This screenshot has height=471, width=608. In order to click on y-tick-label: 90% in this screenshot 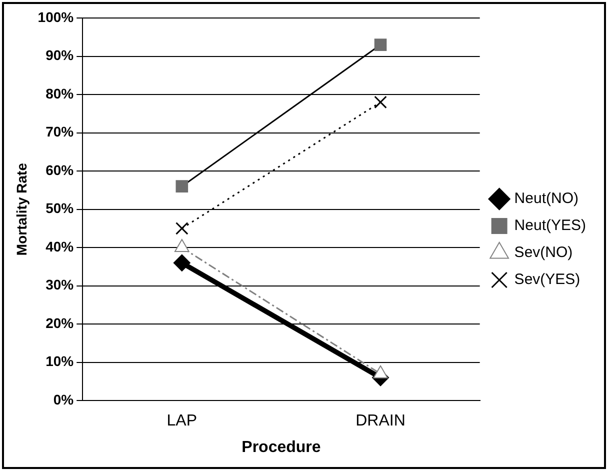, I will do `click(60, 55)`.